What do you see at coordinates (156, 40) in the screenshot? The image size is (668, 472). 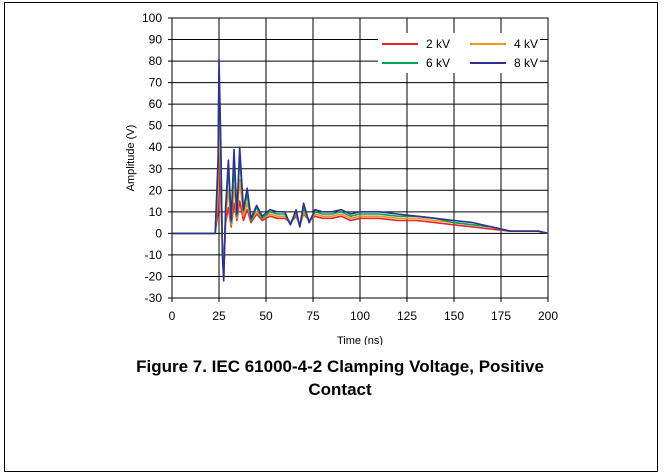 I see `y-tick-label: 90` at bounding box center [156, 40].